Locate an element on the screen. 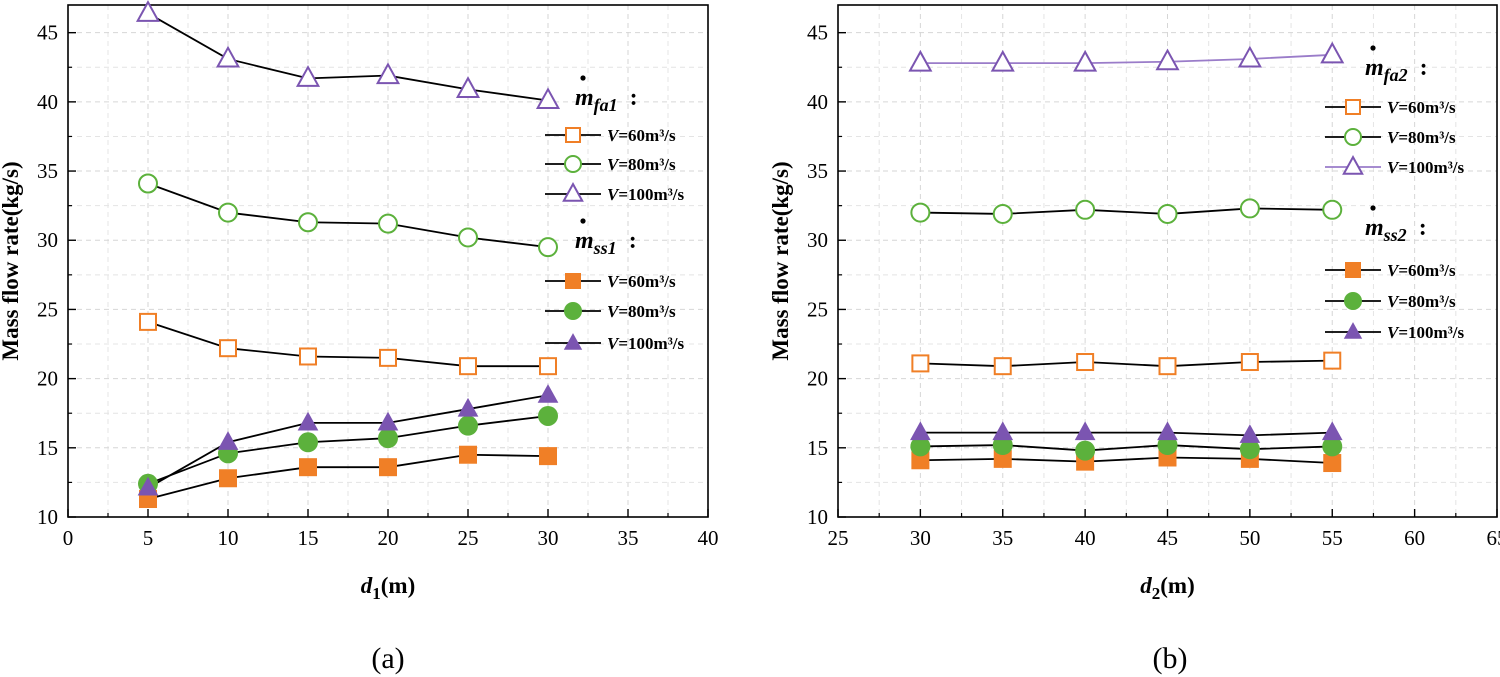 This screenshot has width=1500, height=677. legend-title-sub: fa1 is located at coordinates (606, 105).